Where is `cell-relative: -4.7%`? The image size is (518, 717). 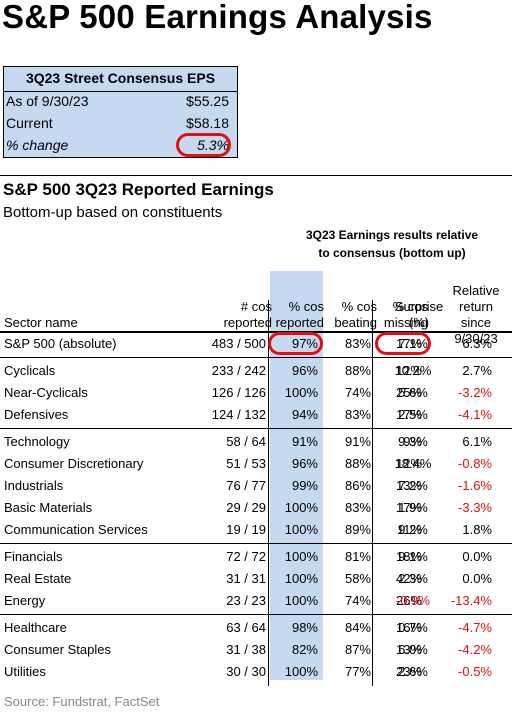
cell-relative: -4.7% is located at coordinates (475, 627).